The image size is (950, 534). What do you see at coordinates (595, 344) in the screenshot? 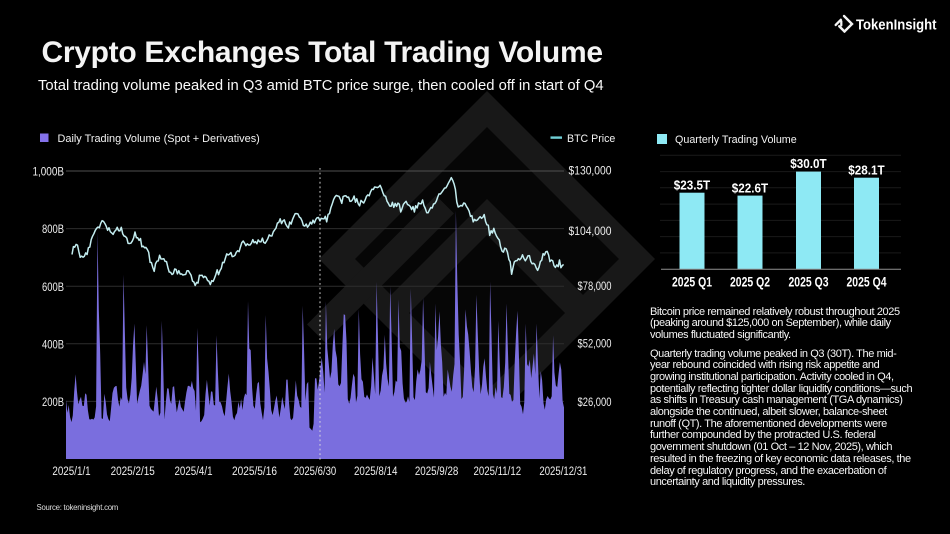
I see `svg-text: $52,000` at bounding box center [595, 344].